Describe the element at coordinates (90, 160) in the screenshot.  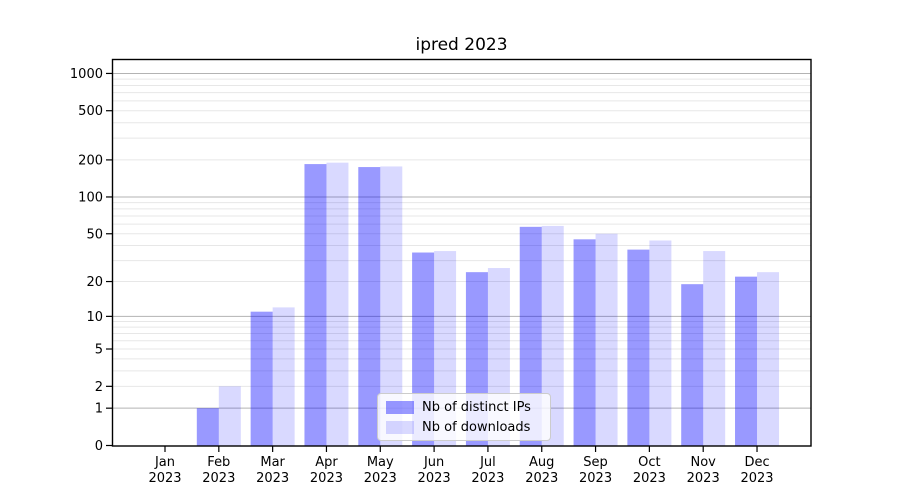
I see `y-tick-label: 200` at that location.